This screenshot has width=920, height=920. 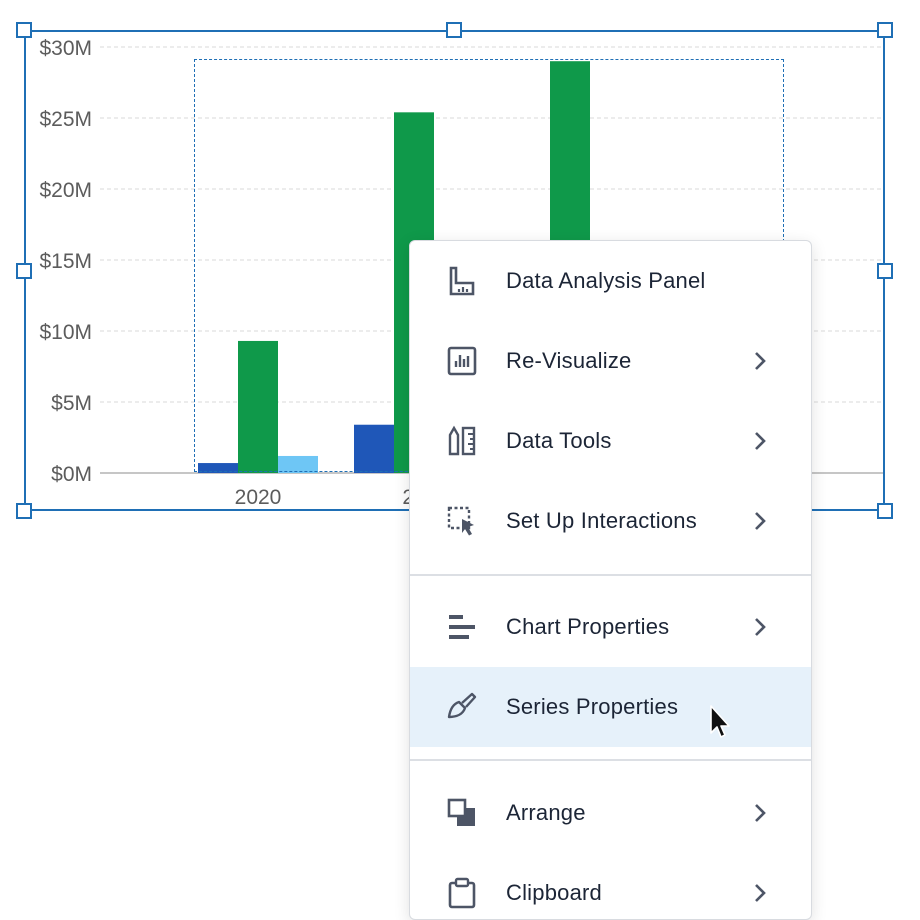 I want to click on resize-handle-top-center, so click(x=454, y=30).